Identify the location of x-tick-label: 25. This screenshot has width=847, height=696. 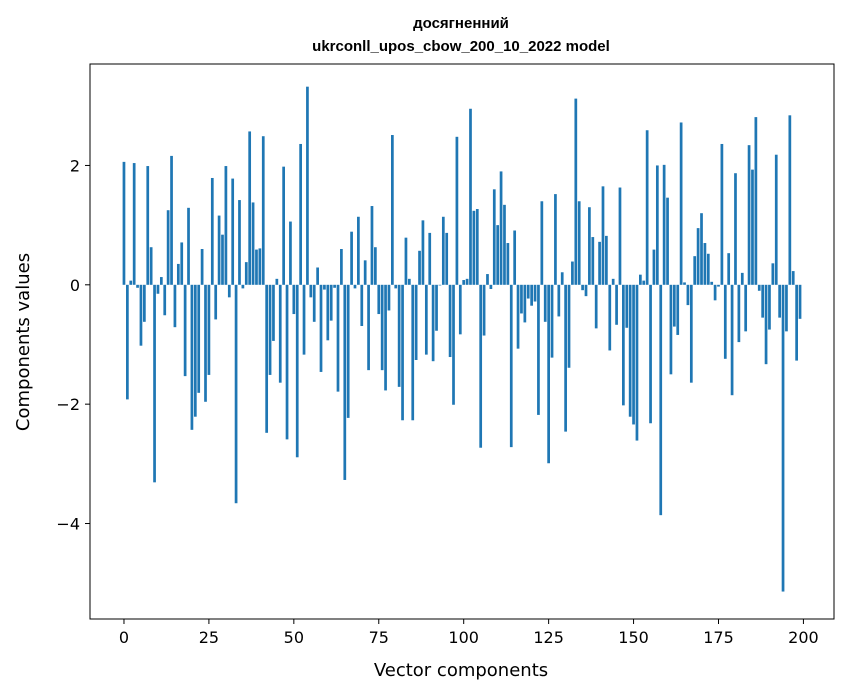
(209, 637).